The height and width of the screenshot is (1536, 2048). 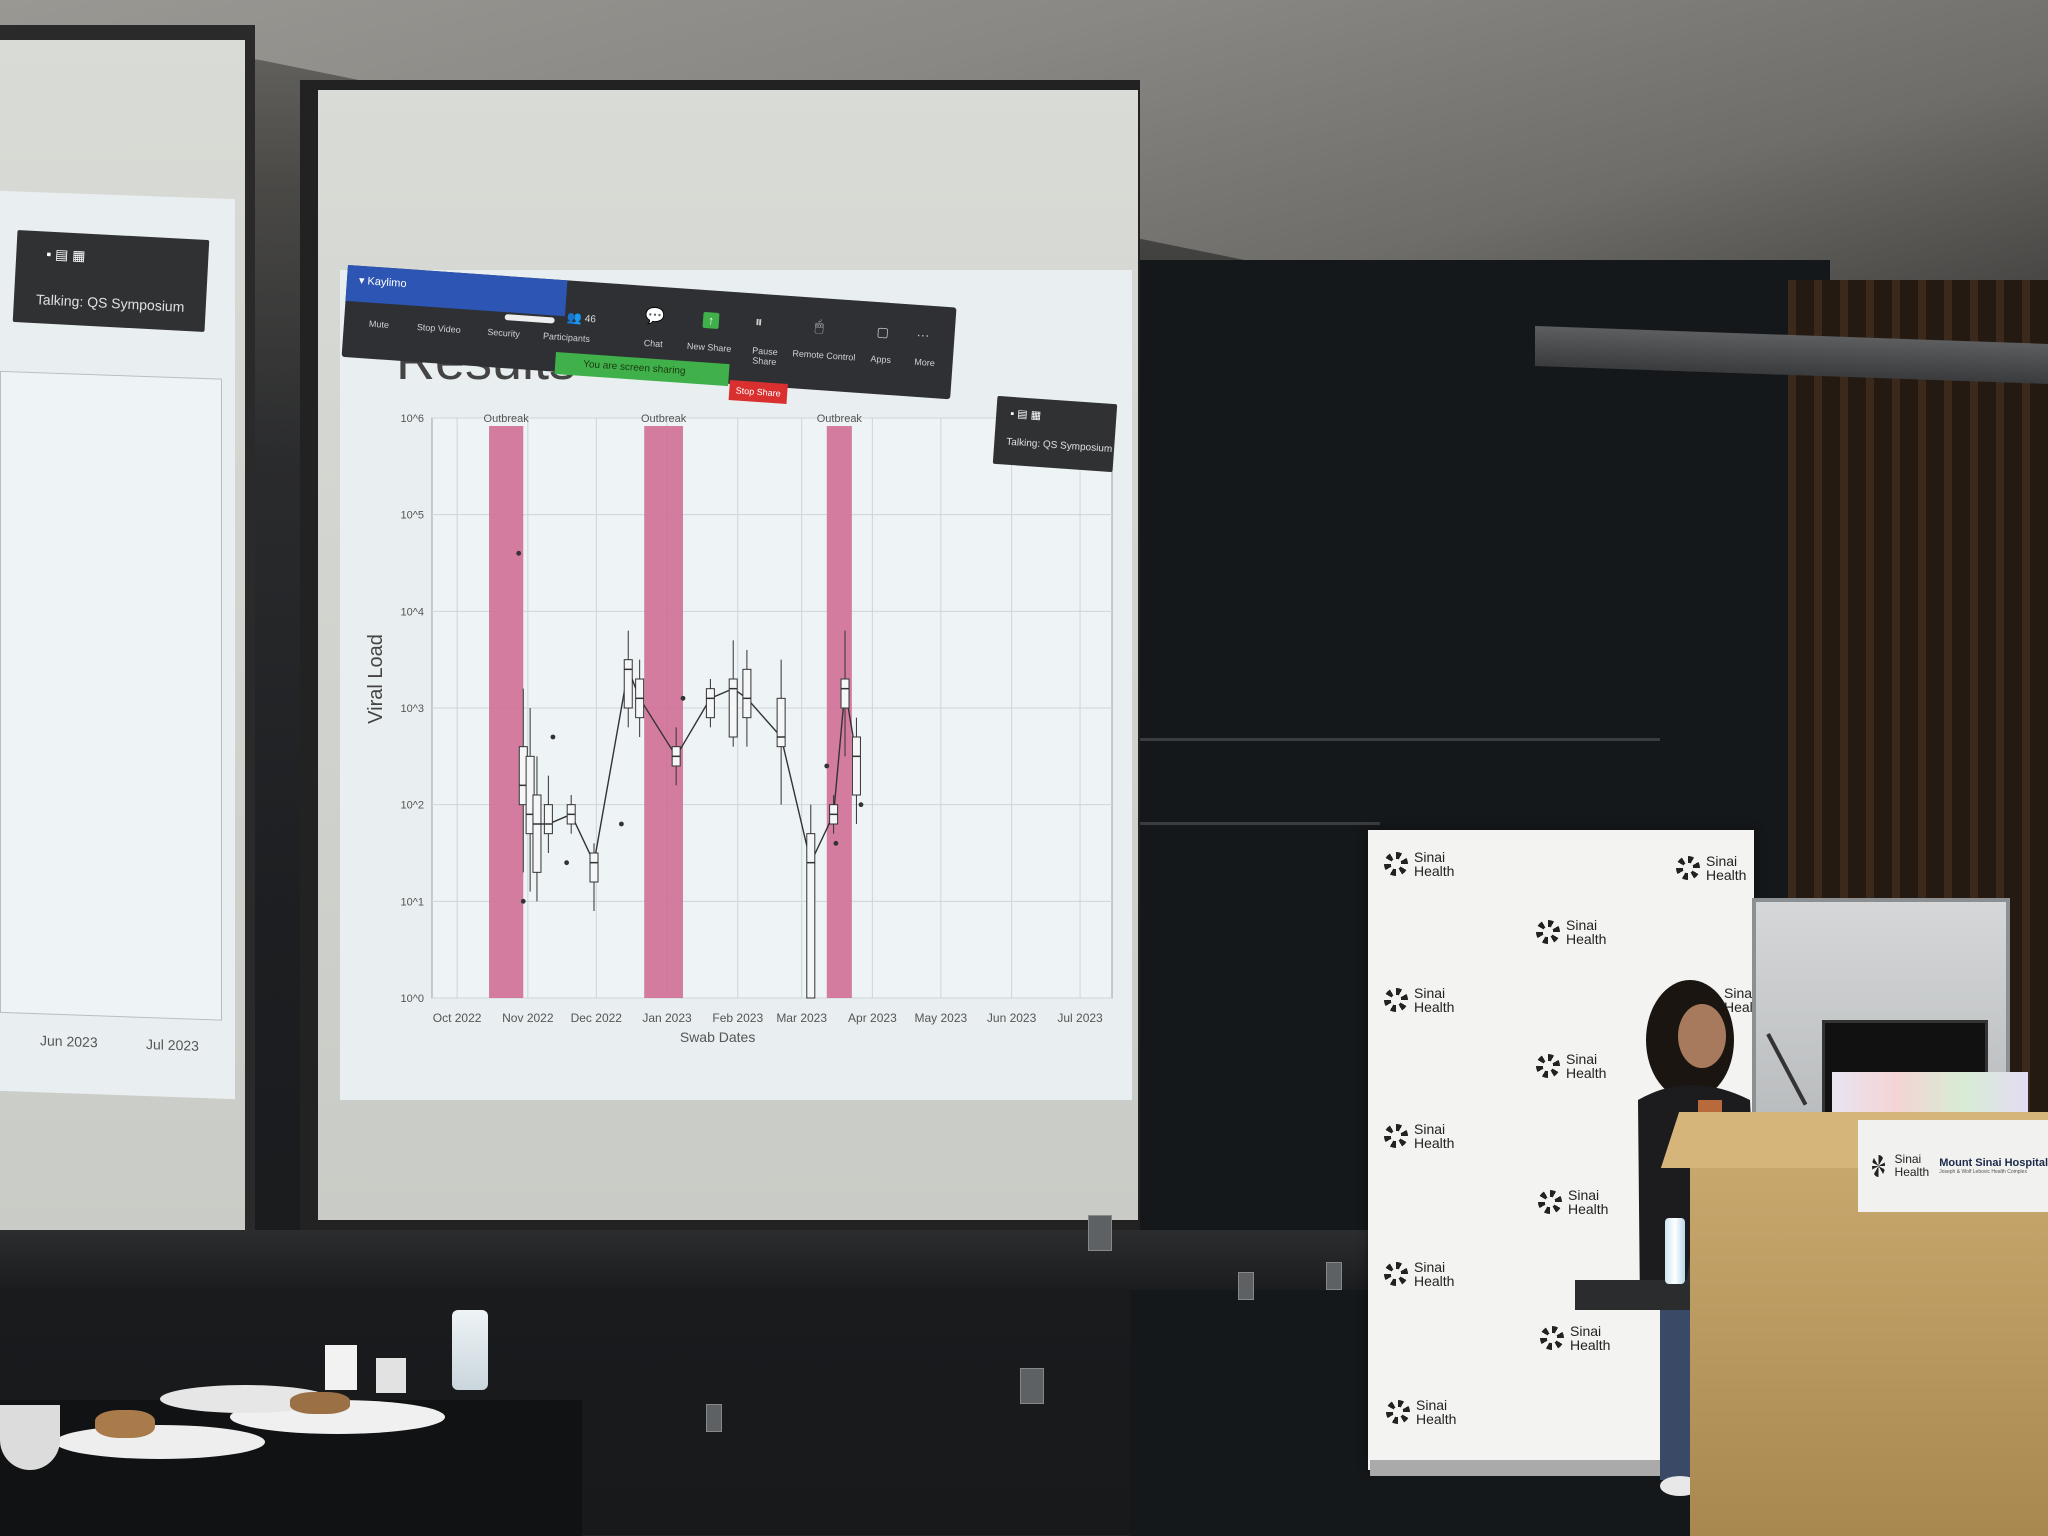 I want to click on left-talking-box: ▪ ▤ ▦ Talking: QS Symposium, so click(x=111, y=281).